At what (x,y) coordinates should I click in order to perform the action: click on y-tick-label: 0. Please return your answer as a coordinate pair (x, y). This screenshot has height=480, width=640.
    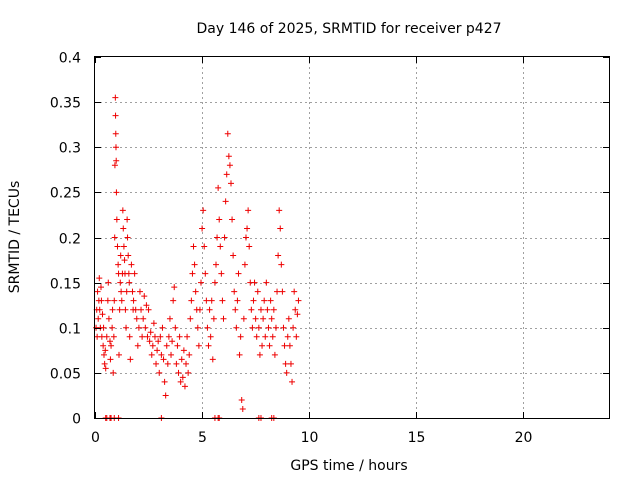
    Looking at the image, I should click on (76, 420).